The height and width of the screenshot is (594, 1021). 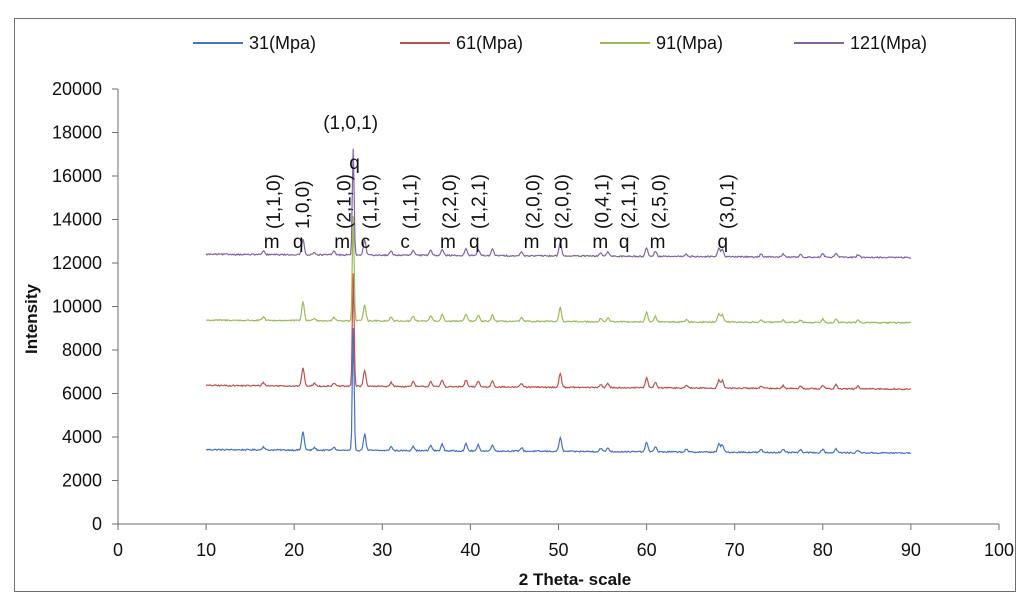 I want to click on peak-miller-label: (2,5,0), so click(x=660, y=201).